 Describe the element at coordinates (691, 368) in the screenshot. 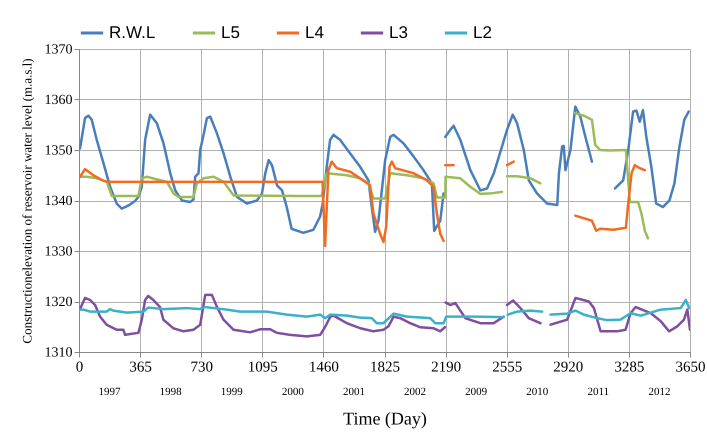

I see `x-tick-label: 3650` at that location.